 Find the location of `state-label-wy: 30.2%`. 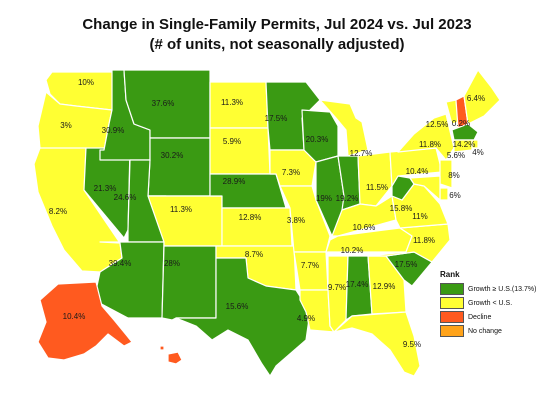

state-label-wy: 30.2% is located at coordinates (172, 155).